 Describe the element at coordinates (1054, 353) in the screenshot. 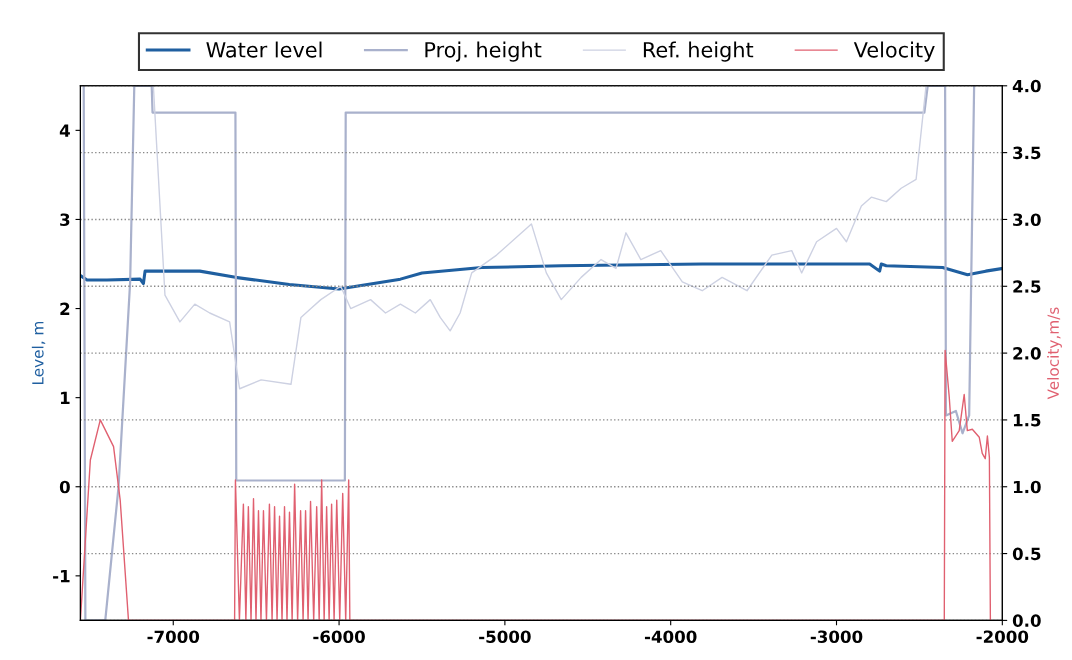

I see `y2-axis-title: Velocity,m/s` at that location.